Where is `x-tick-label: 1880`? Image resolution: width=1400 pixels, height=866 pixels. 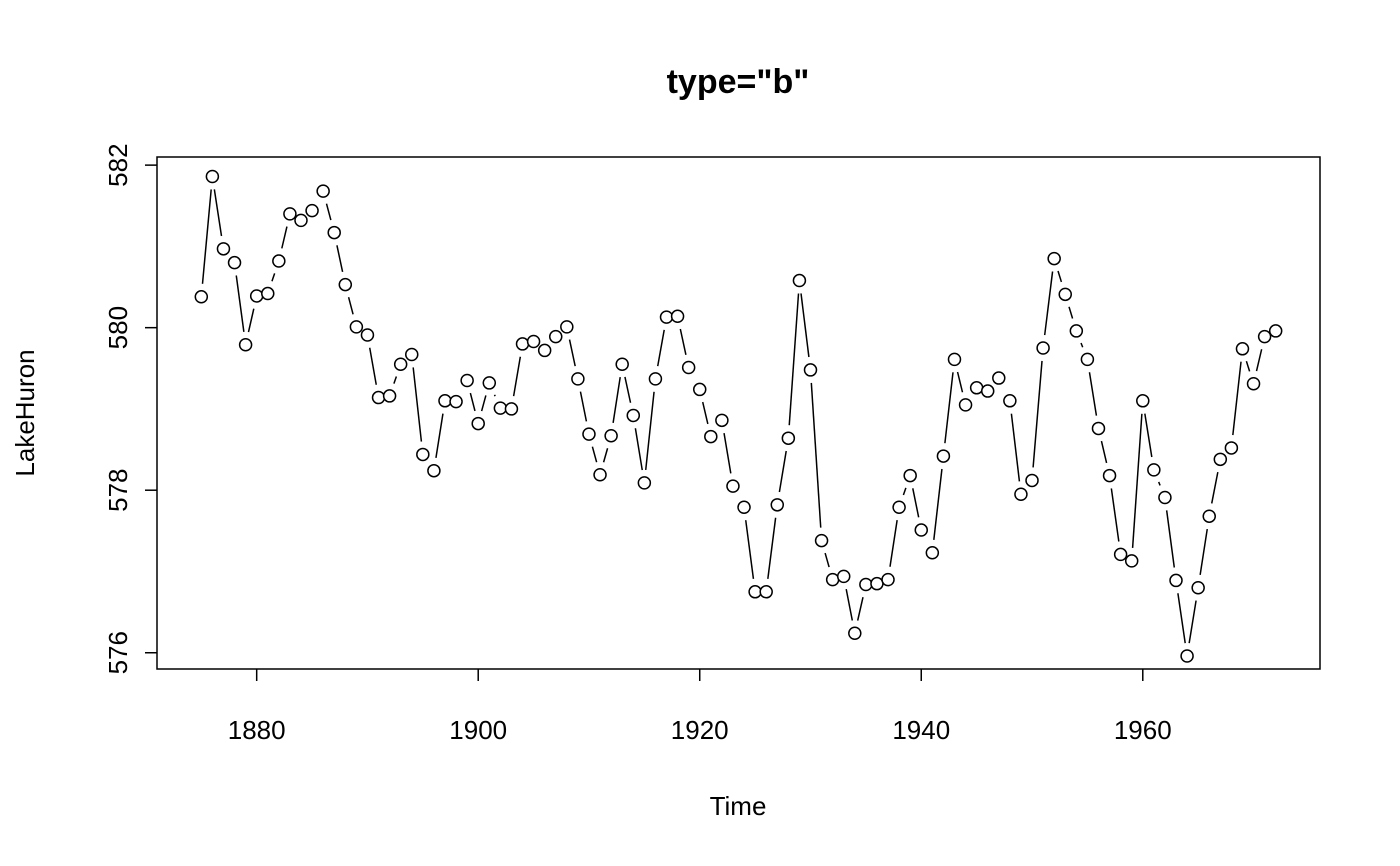
x-tick-label: 1880 is located at coordinates (257, 730).